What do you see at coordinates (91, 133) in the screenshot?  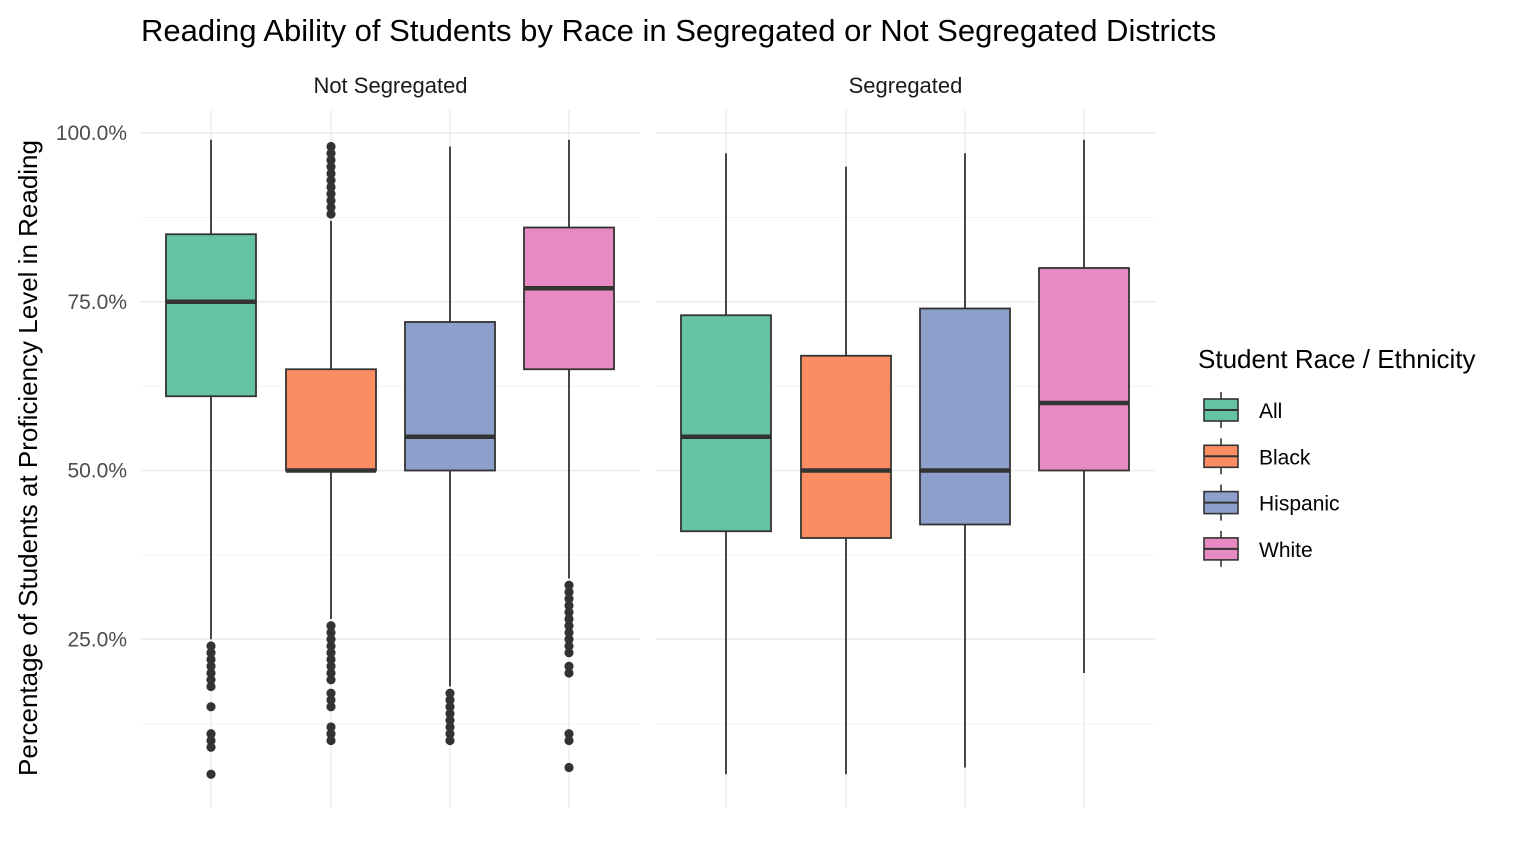 I see `y-tick-label: 100.0%` at bounding box center [91, 133].